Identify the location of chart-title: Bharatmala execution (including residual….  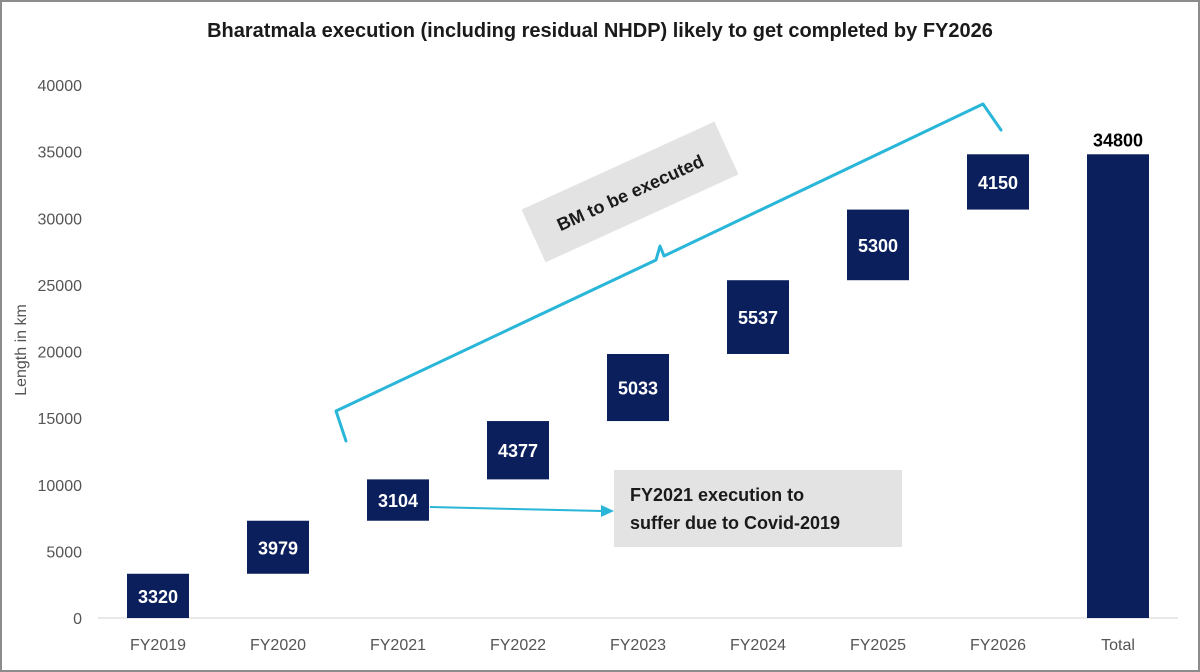
(600, 31).